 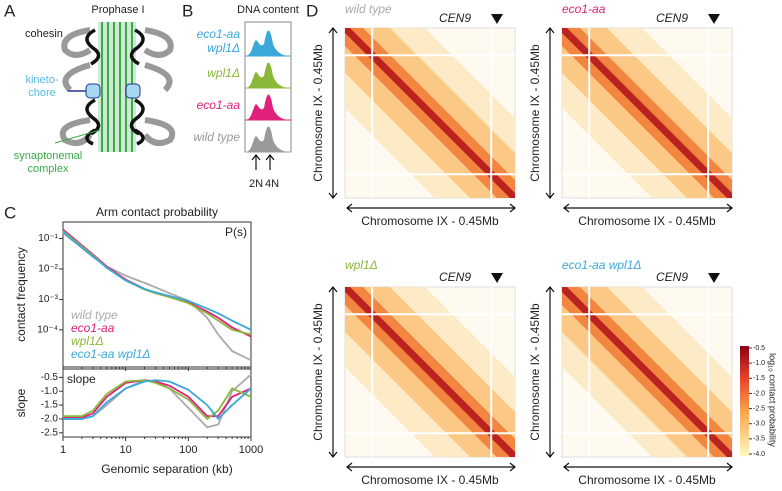 What do you see at coordinates (263, 162) in the screenshot?
I see `ploidy-arrows` at bounding box center [263, 162].